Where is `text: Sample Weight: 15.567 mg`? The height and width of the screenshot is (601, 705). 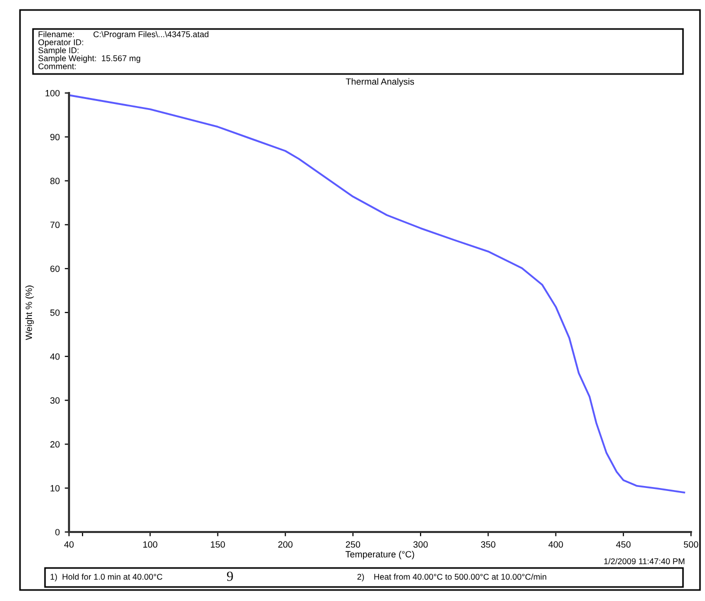
text: Sample Weight: 15.567 mg is located at coordinates (89, 59).